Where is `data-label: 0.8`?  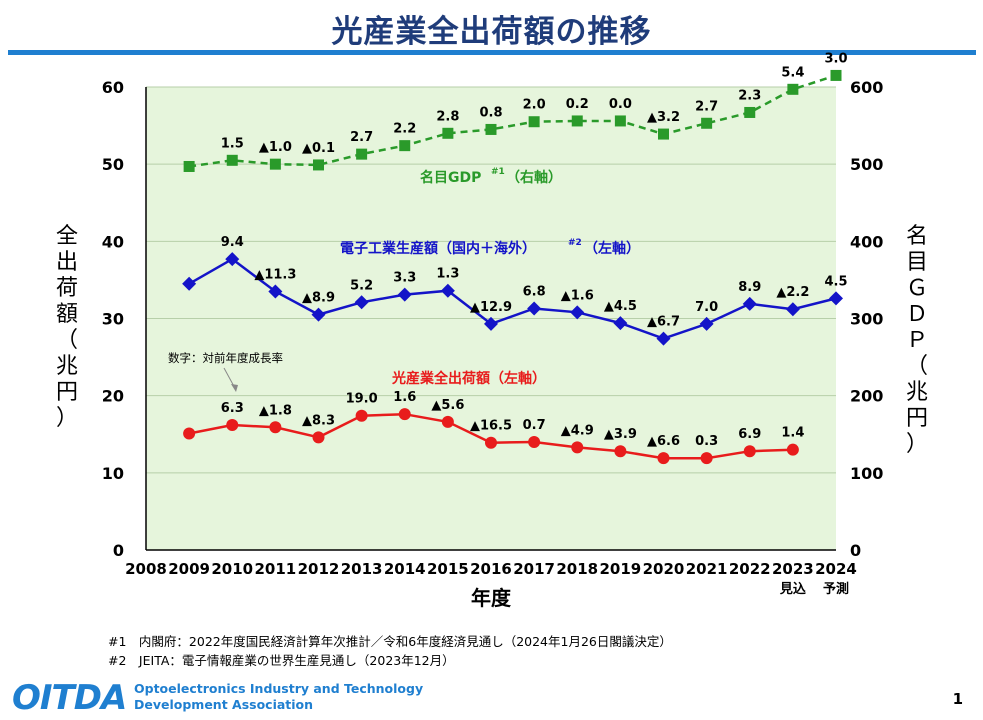 data-label: 0.8 is located at coordinates (490, 112).